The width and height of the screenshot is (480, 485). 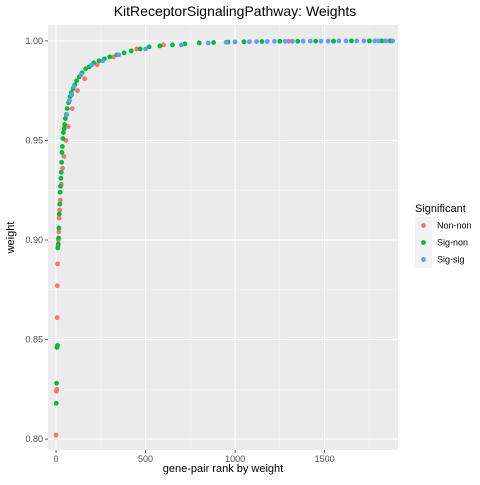 What do you see at coordinates (440, 209) in the screenshot?
I see `legend-title: Significant` at bounding box center [440, 209].